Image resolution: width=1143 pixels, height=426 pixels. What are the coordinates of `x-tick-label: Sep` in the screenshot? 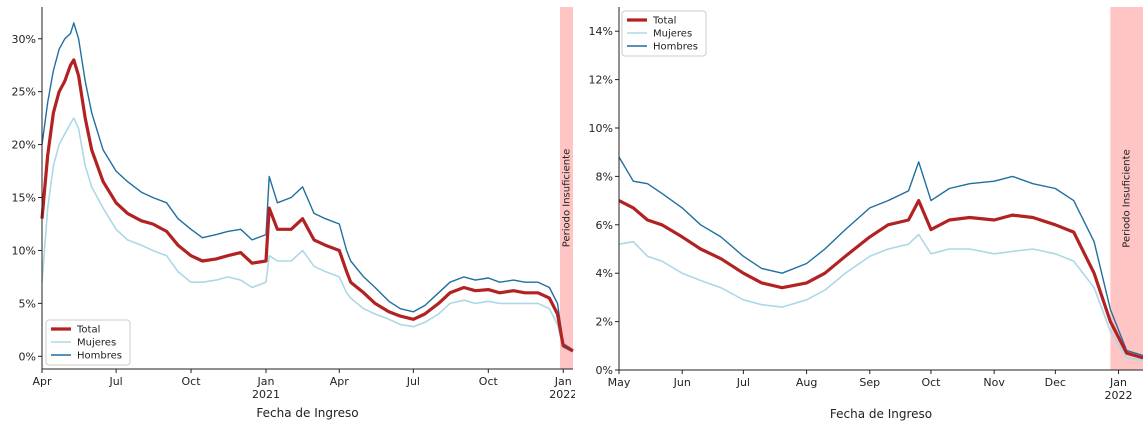 It's located at (869, 382).